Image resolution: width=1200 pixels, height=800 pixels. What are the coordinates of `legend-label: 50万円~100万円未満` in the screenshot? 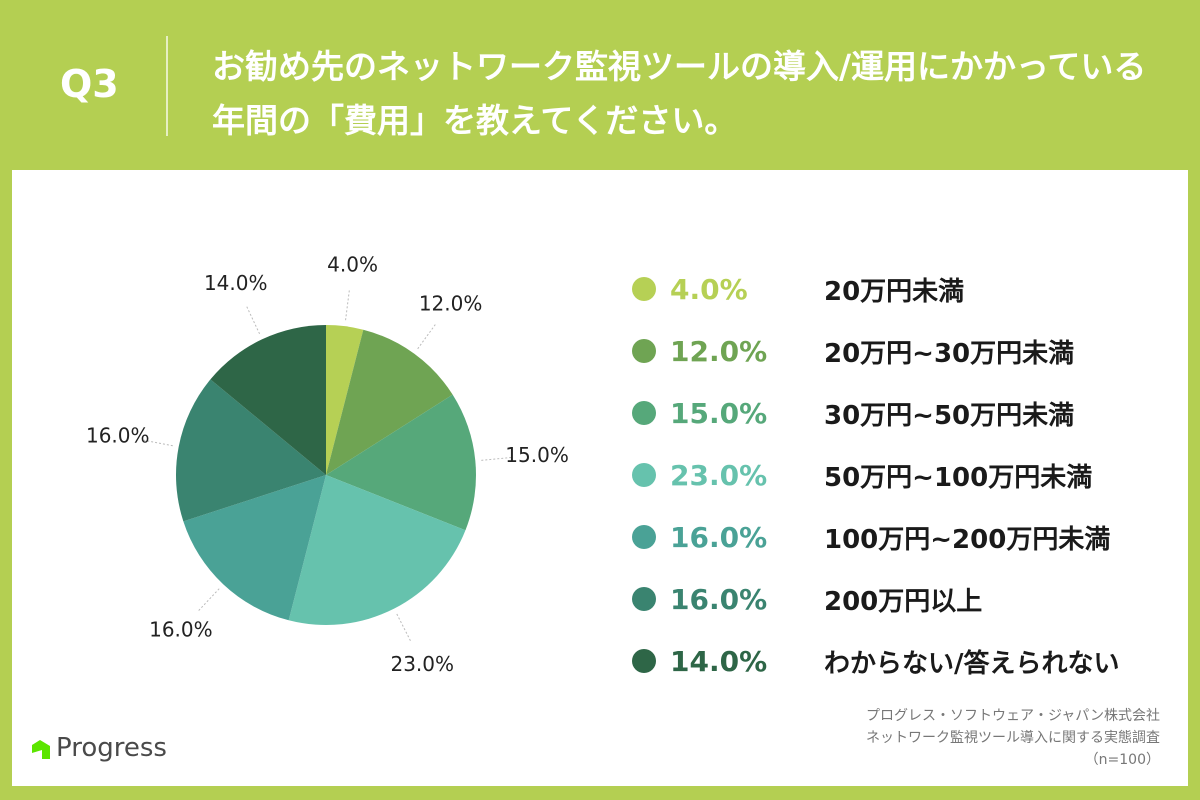 It's located at (958, 477).